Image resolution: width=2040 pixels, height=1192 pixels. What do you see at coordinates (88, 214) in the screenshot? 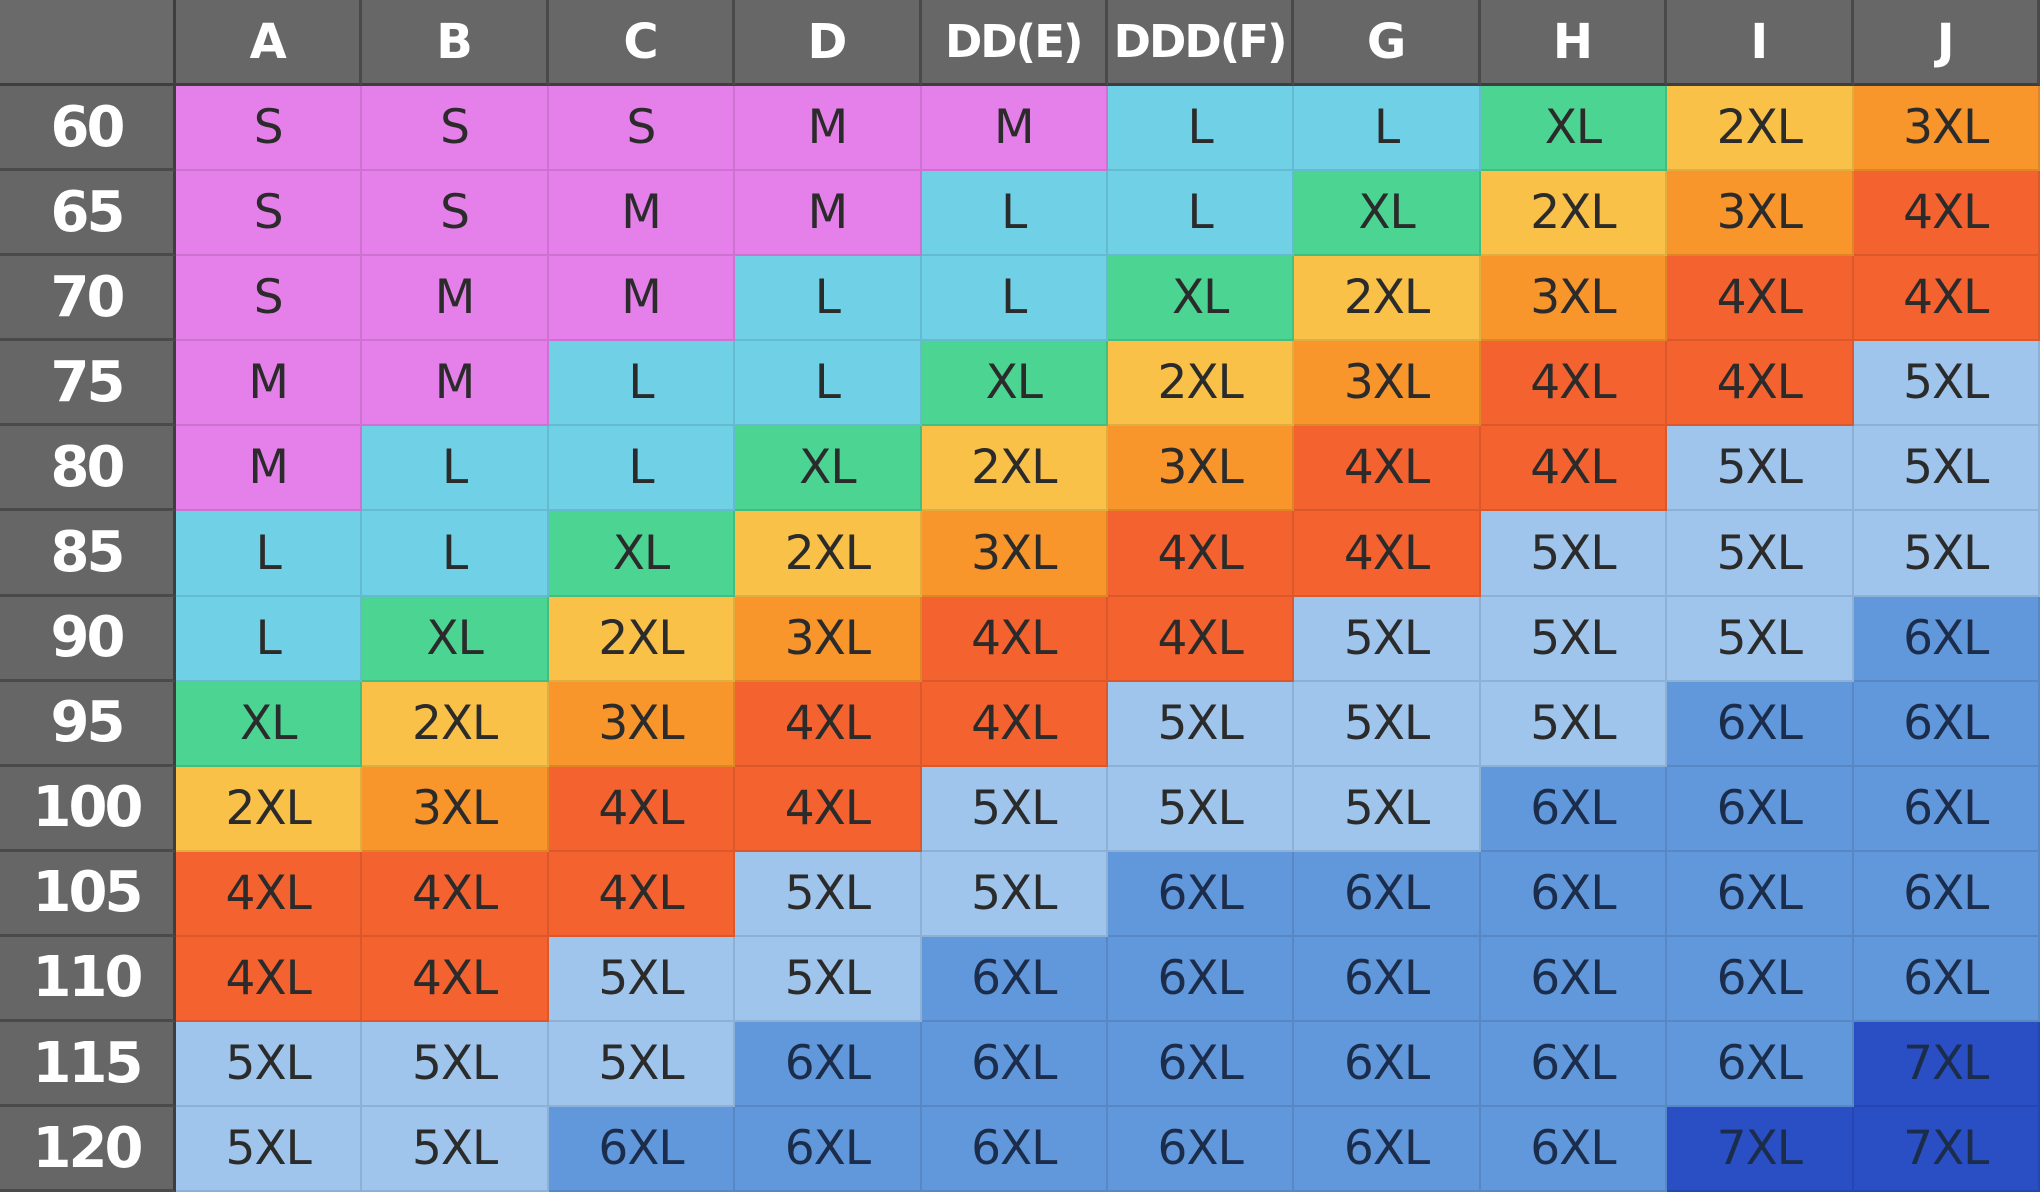
I see `band-header: 65` at bounding box center [88, 214].